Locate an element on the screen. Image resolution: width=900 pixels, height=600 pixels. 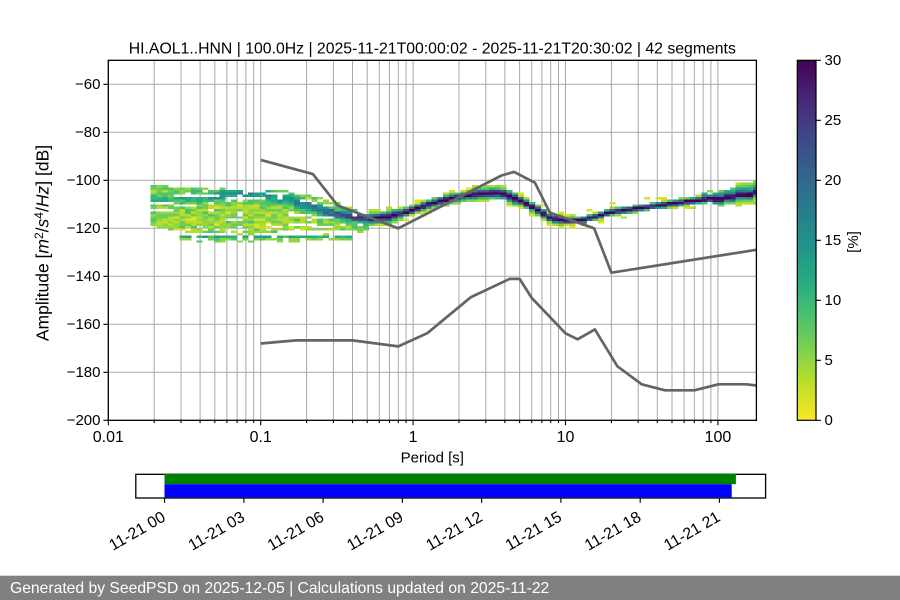
svg-text: 0 is located at coordinates (829, 420).